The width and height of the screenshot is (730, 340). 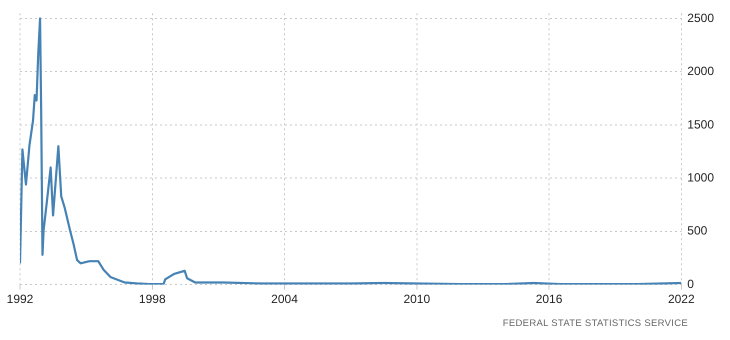 What do you see at coordinates (595, 323) in the screenshot?
I see `text: FEDERAL STATE STATISTICS SERVICE` at bounding box center [595, 323].